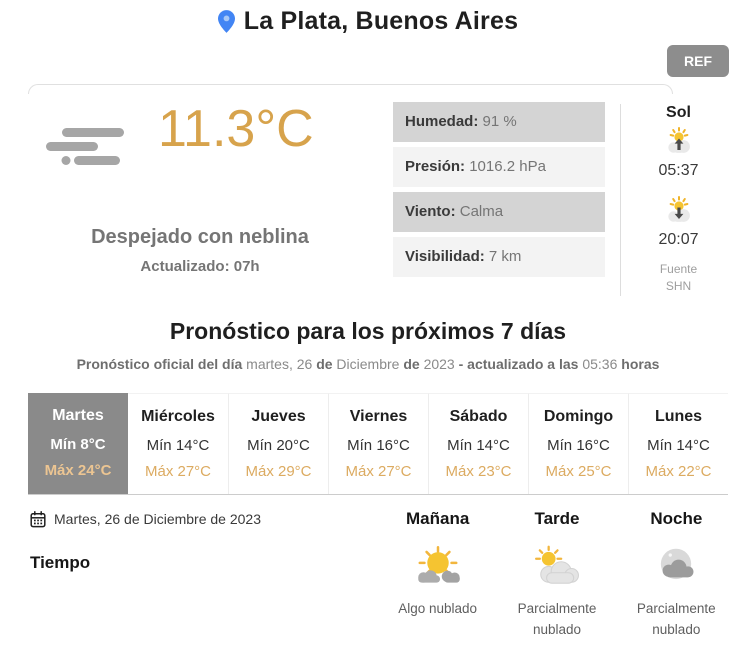  Describe the element at coordinates (178, 416) in the screenshot. I see `day-name: Miércoles` at that location.